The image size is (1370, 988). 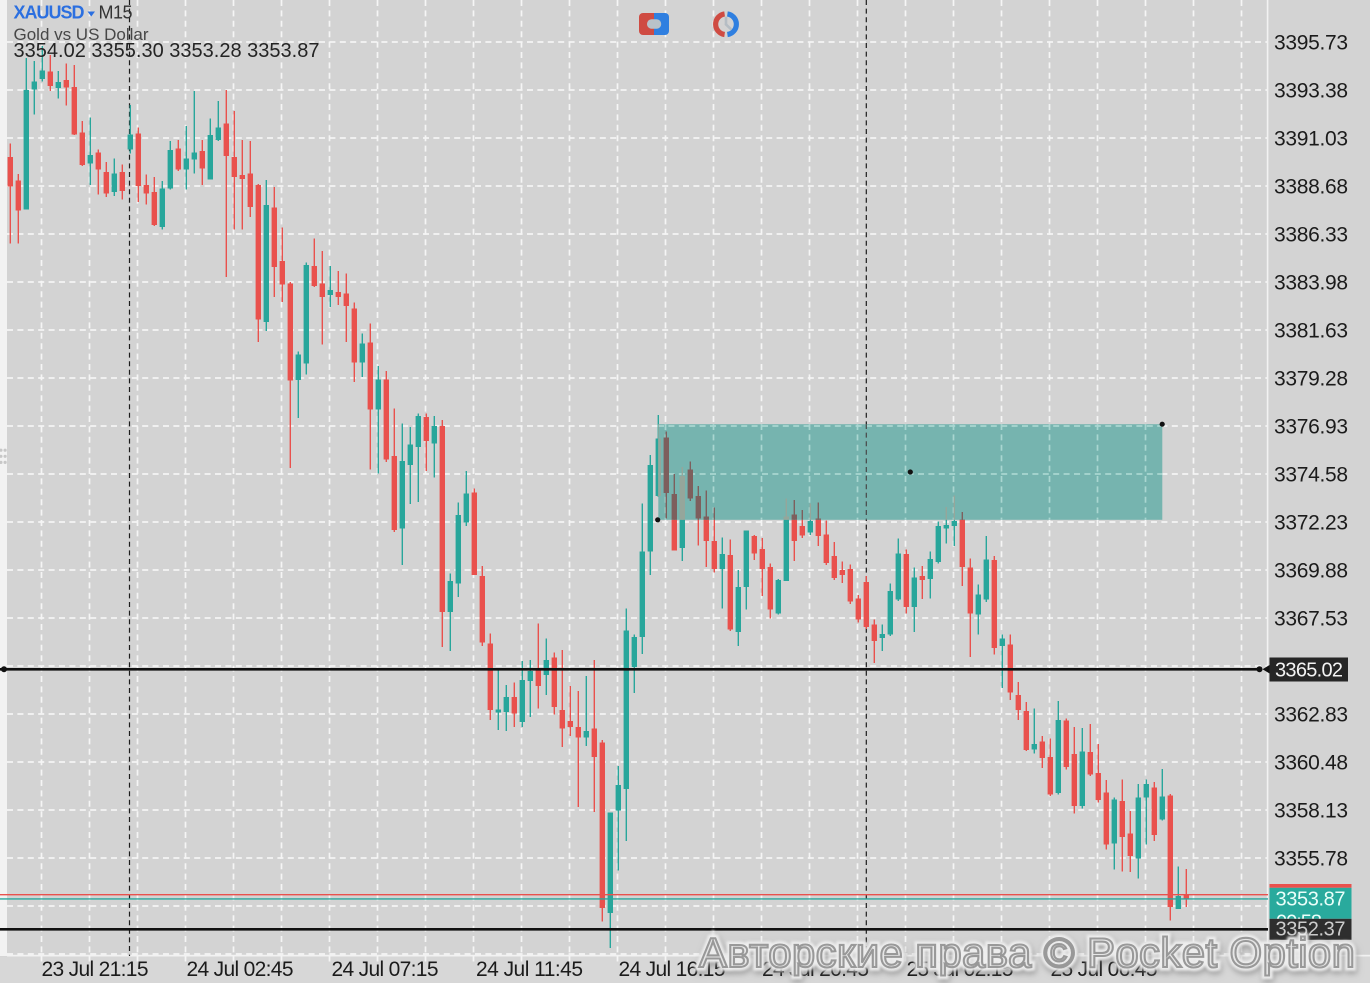 What do you see at coordinates (1027, 952) in the screenshot?
I see `svg-text:Авторские права © Pocket Optio: Авторские права © Pocket Option` at bounding box center [1027, 952].